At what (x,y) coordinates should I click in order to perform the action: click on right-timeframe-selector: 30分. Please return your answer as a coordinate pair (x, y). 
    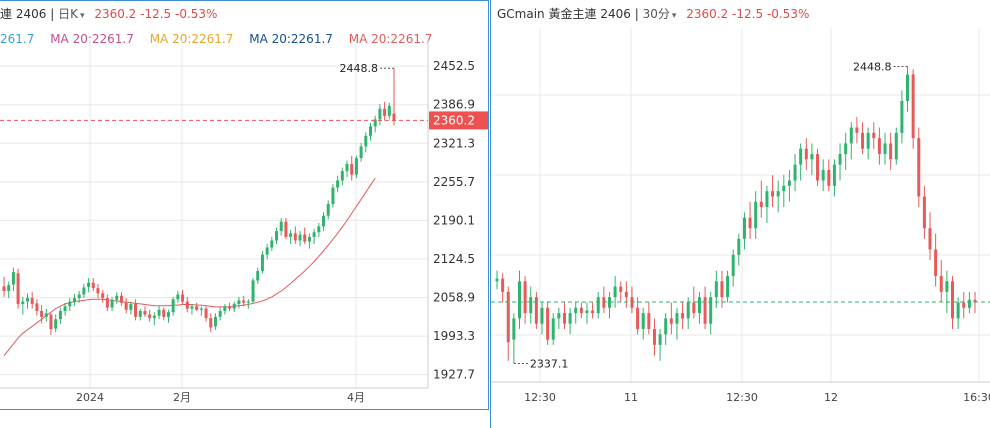
    Looking at the image, I should click on (656, 14).